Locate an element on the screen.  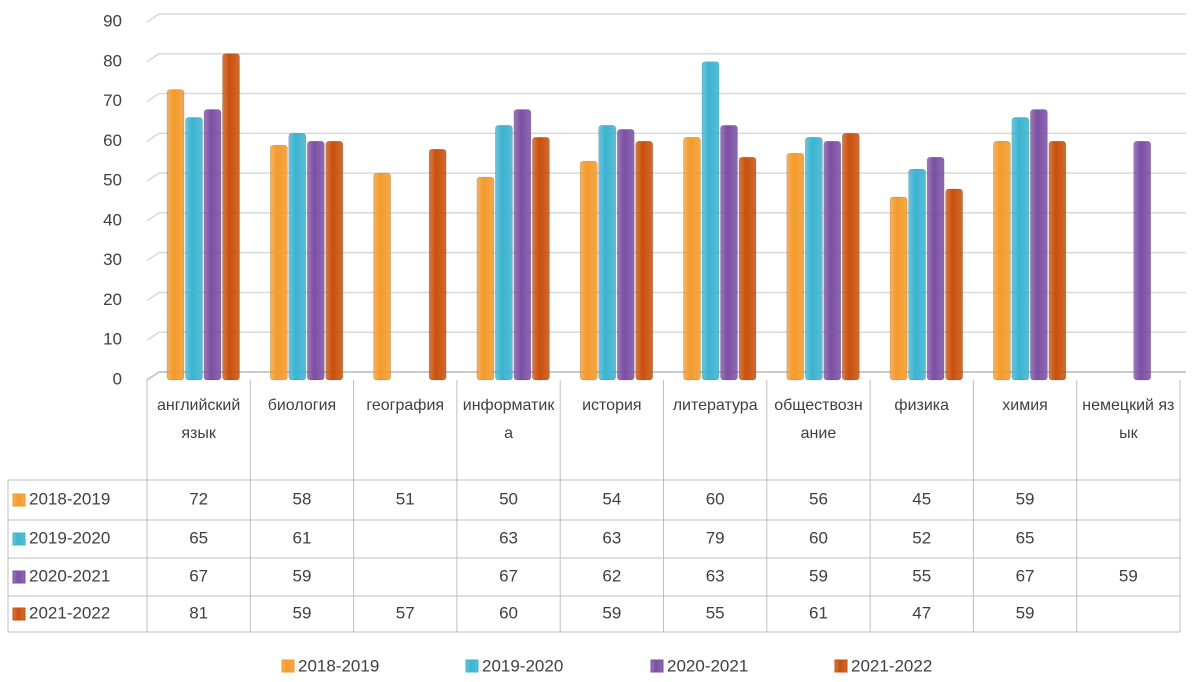
category-cell: немецкий язык is located at coordinates (1128, 419).